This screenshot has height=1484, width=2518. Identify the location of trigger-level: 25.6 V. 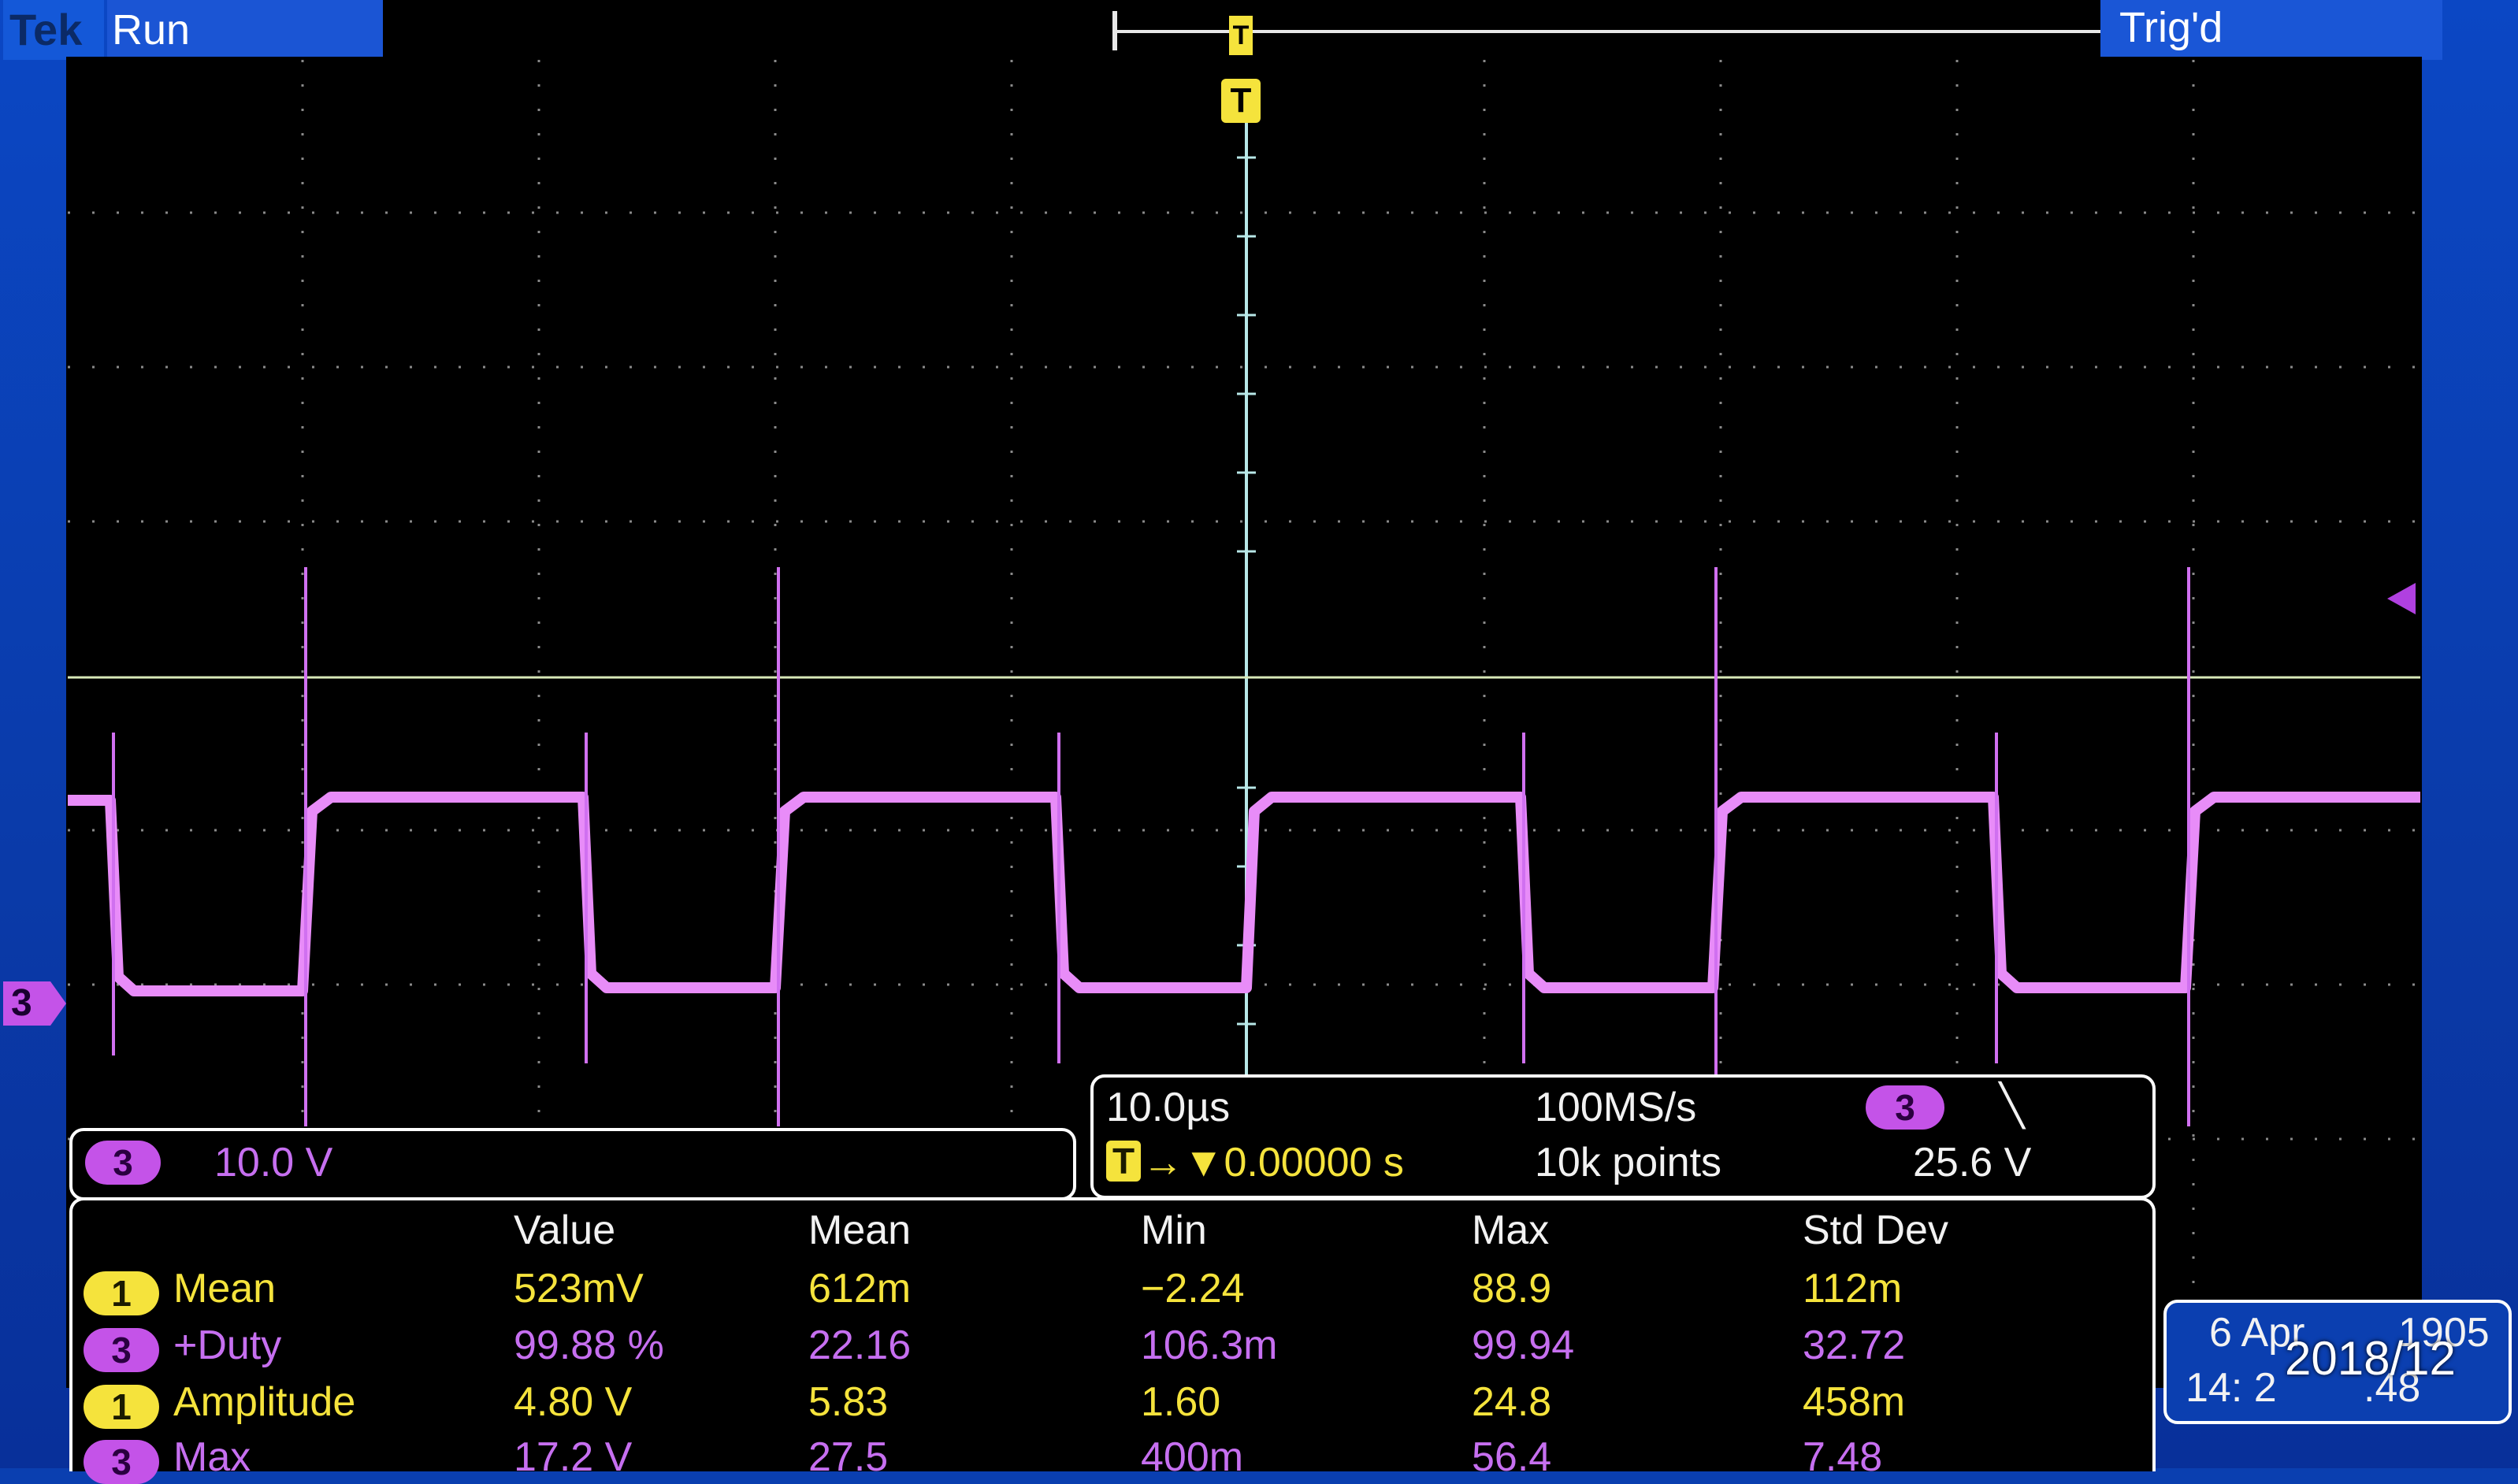
(1973, 1163).